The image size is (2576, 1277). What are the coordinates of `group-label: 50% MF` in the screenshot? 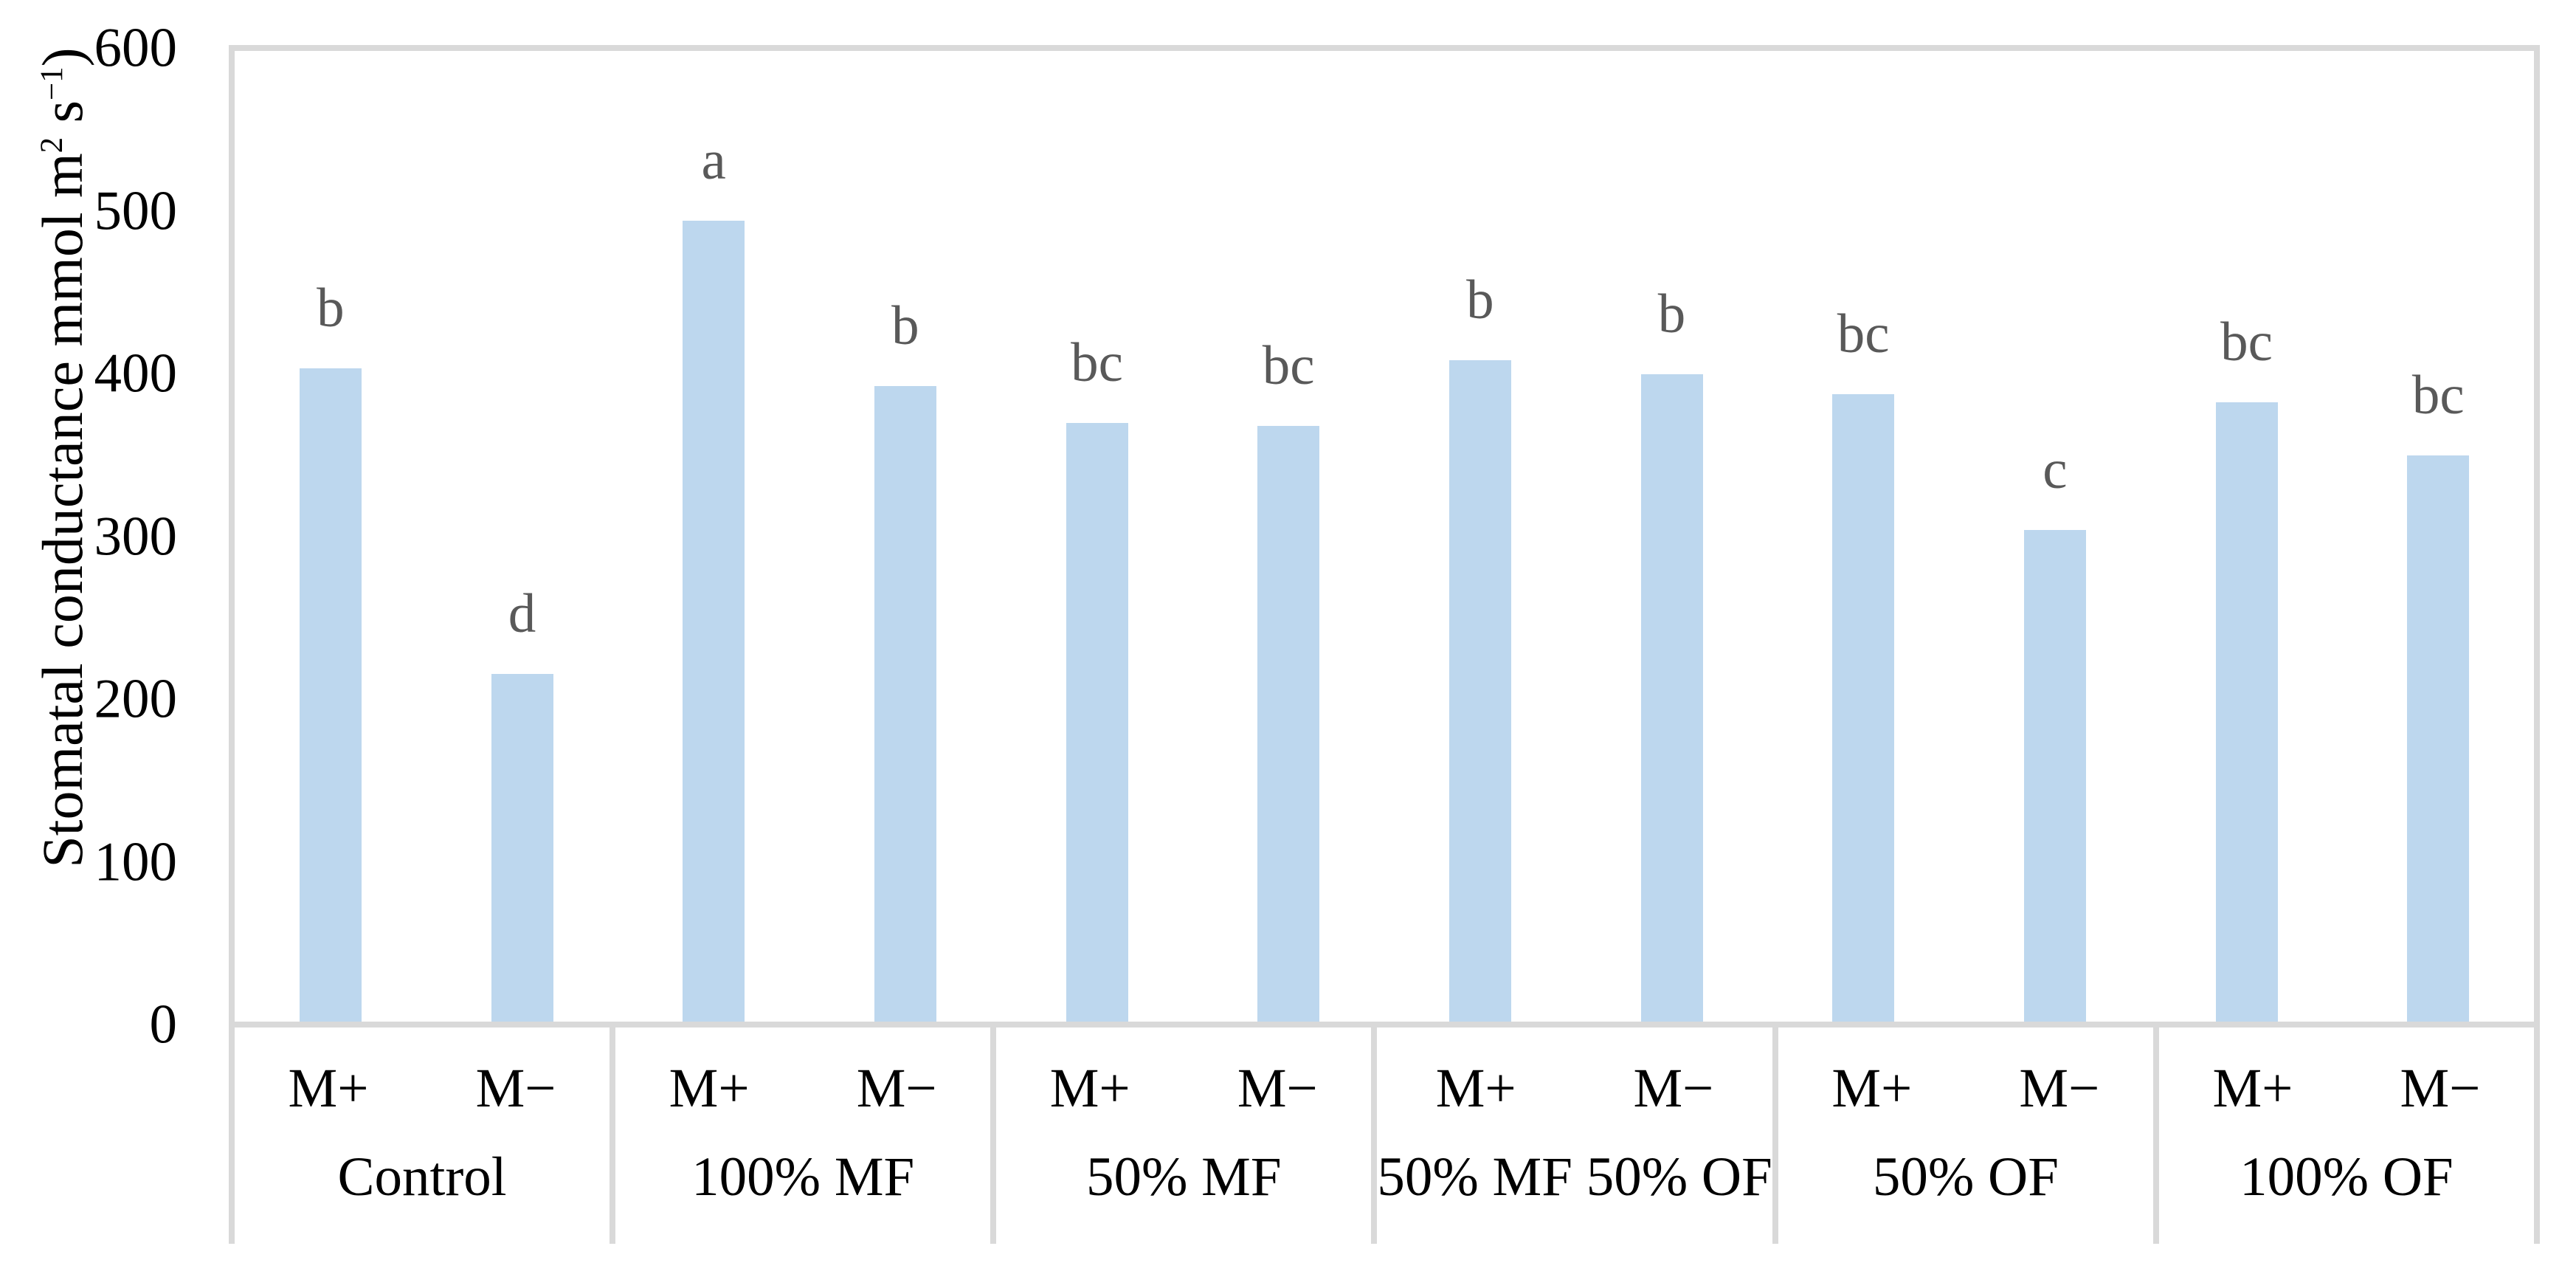 It's located at (1183, 1177).